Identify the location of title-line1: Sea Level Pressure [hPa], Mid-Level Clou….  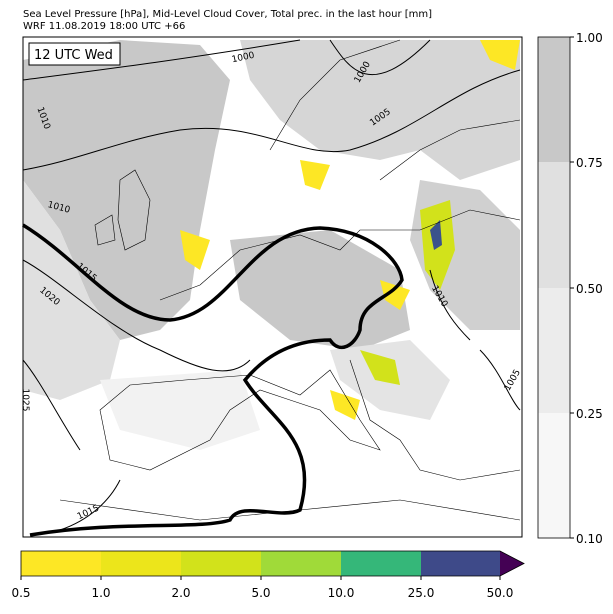
(227, 14).